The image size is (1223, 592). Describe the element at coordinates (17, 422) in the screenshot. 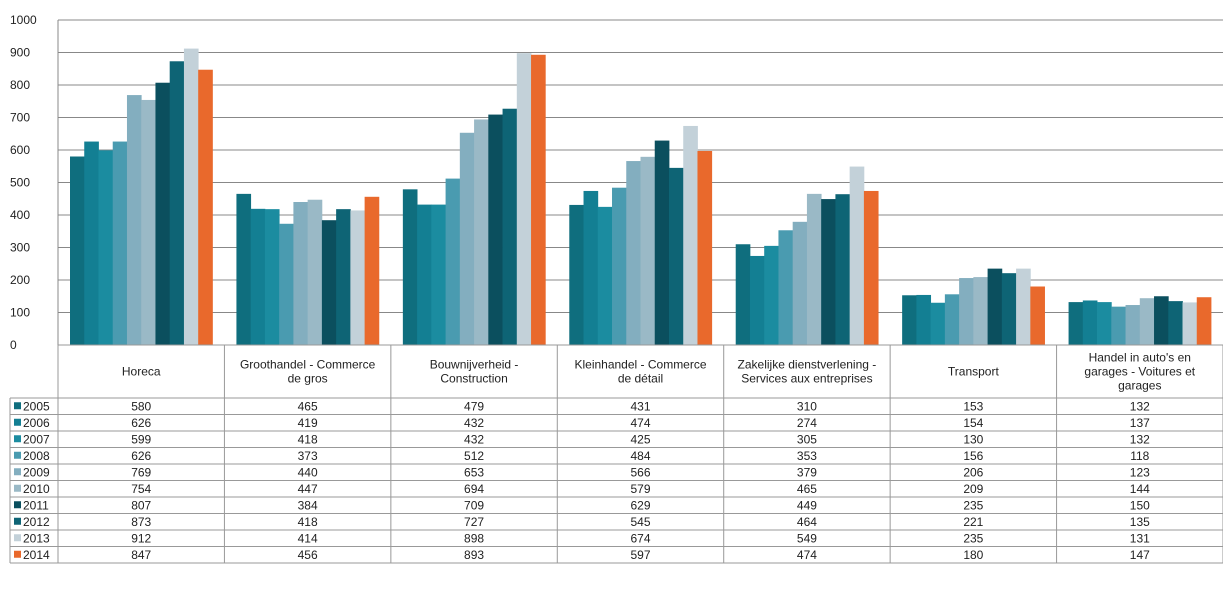

I see `legend-swatch-2006` at that location.